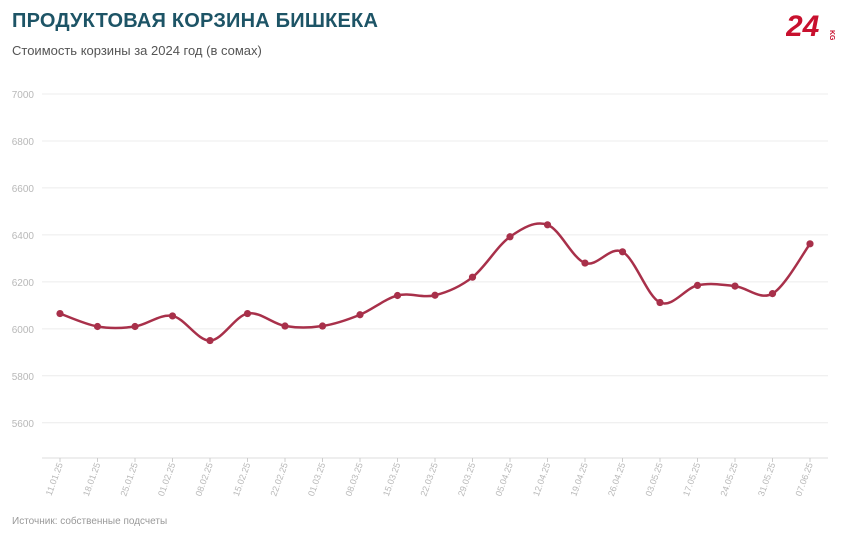  What do you see at coordinates (466, 479) in the screenshot?
I see `x-tick-label: 29.03.25` at bounding box center [466, 479].